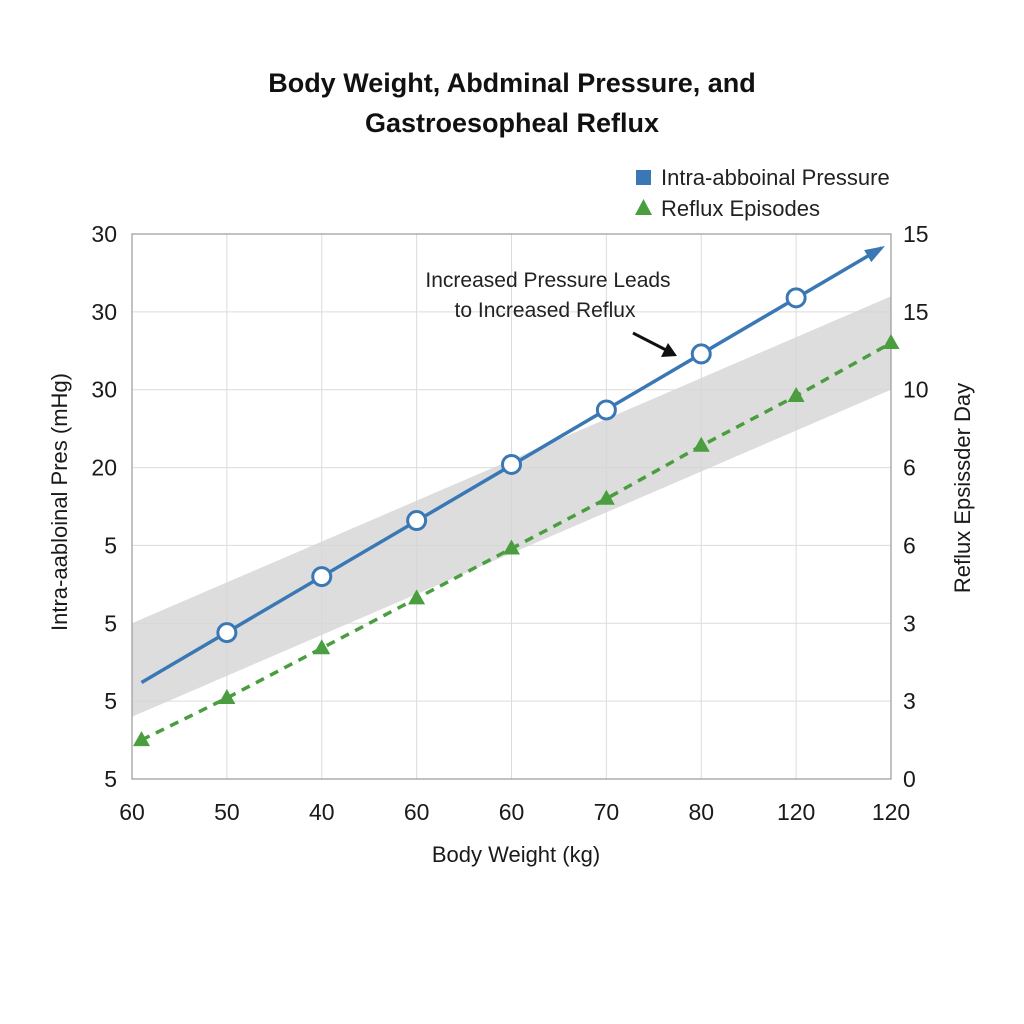  Describe the element at coordinates (322, 812) in the screenshot. I see `x-tick-label: 40` at that location.